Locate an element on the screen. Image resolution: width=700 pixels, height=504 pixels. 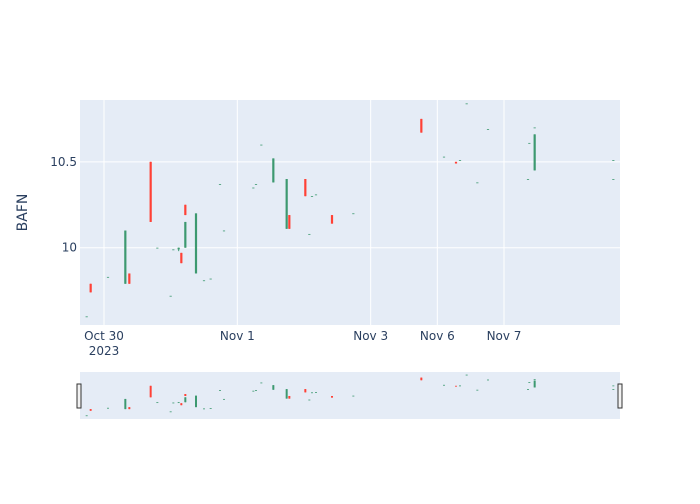
range-slider-track is located at coordinates (350, 395).